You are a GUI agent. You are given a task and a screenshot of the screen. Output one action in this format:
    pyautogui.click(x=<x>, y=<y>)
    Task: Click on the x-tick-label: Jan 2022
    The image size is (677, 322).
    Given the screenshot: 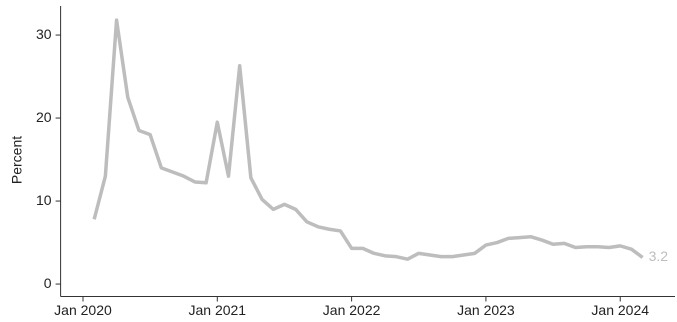 What is the action you would take?
    pyautogui.click(x=352, y=310)
    